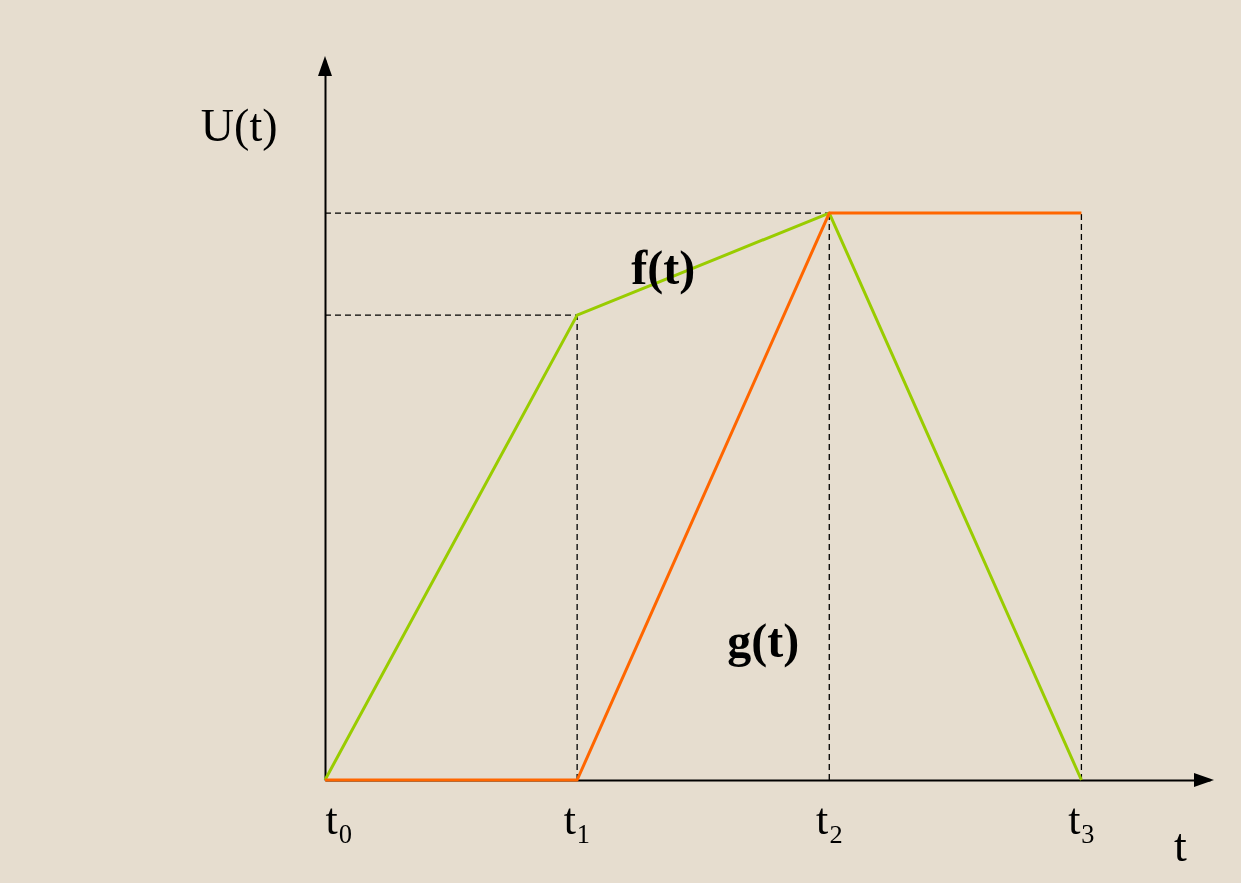 The width and height of the screenshot is (1241, 883). What do you see at coordinates (577, 819) in the screenshot?
I see `x-tick-label: t₁` at bounding box center [577, 819].